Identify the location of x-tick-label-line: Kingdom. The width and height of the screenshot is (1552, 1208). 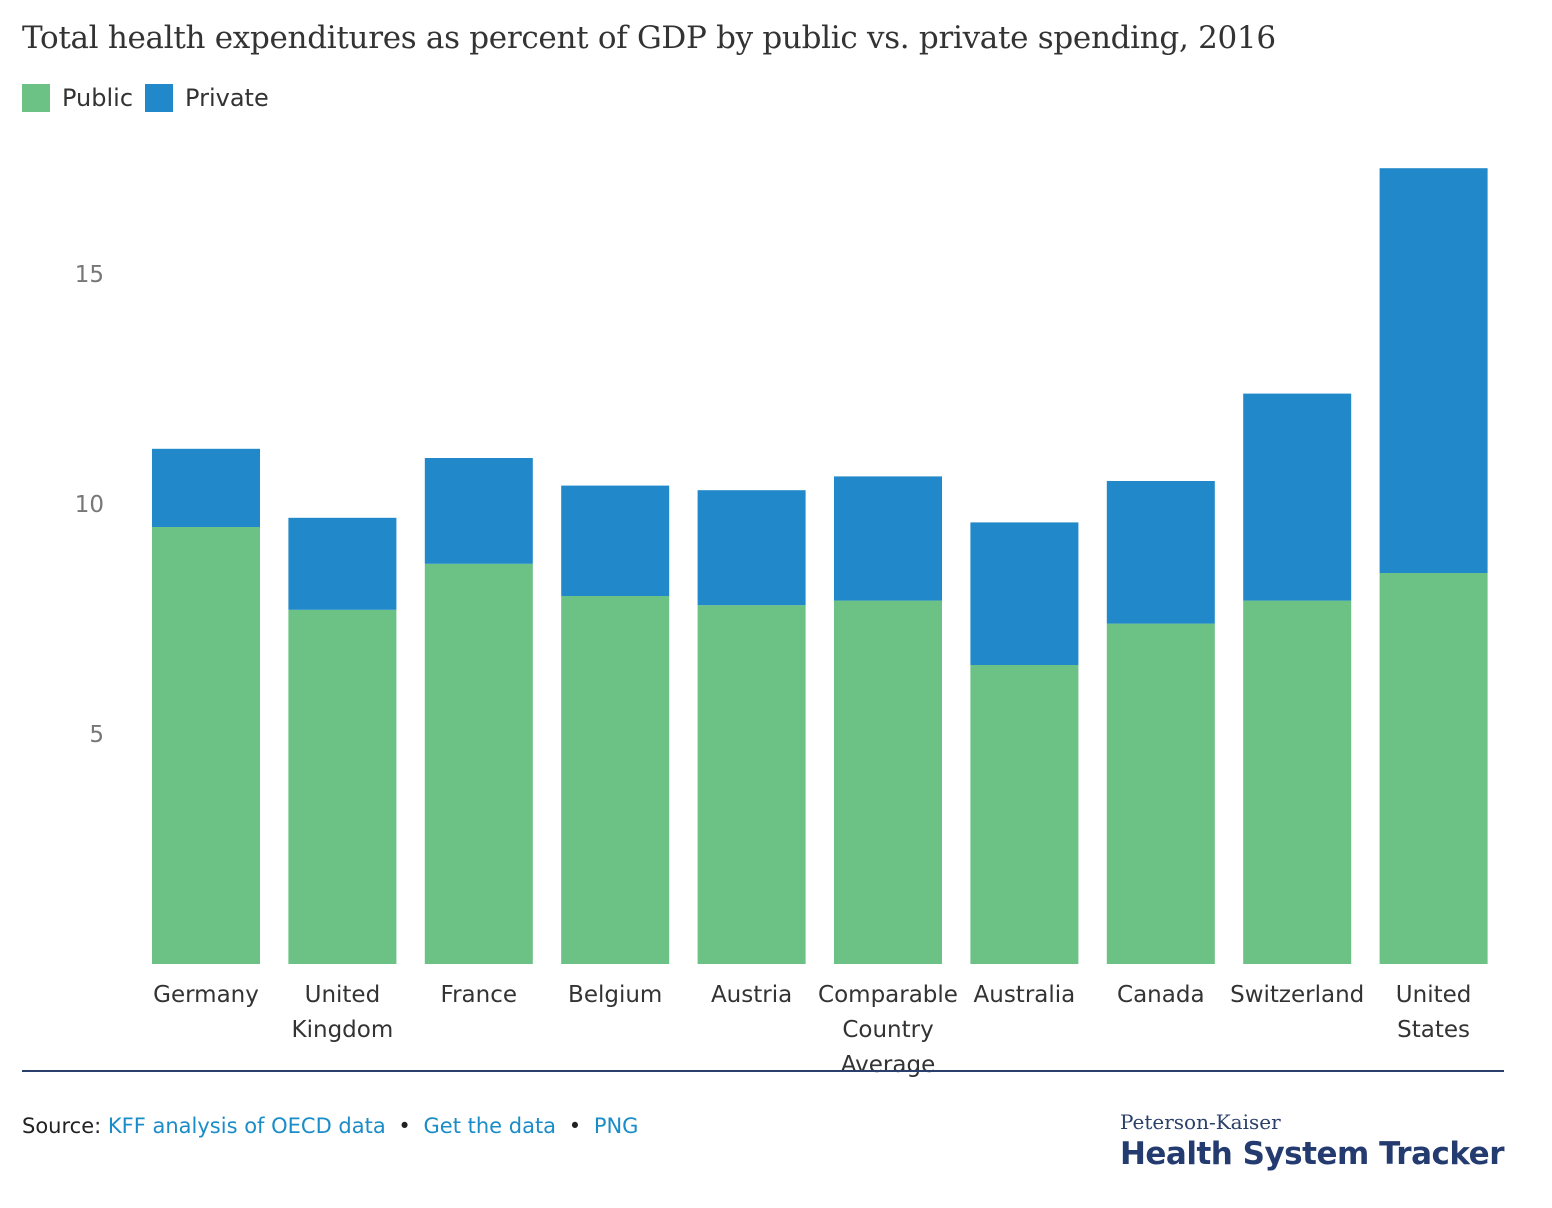
(343, 1030).